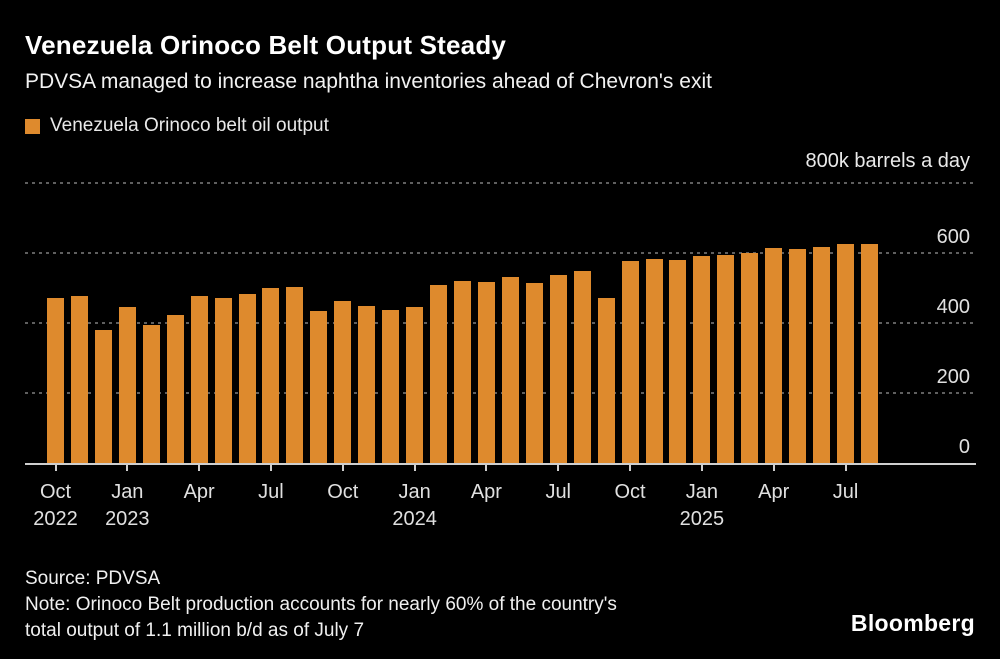 The width and height of the screenshot is (1000, 659). What do you see at coordinates (558, 368) in the screenshot?
I see `bar-jul-2024` at bounding box center [558, 368].